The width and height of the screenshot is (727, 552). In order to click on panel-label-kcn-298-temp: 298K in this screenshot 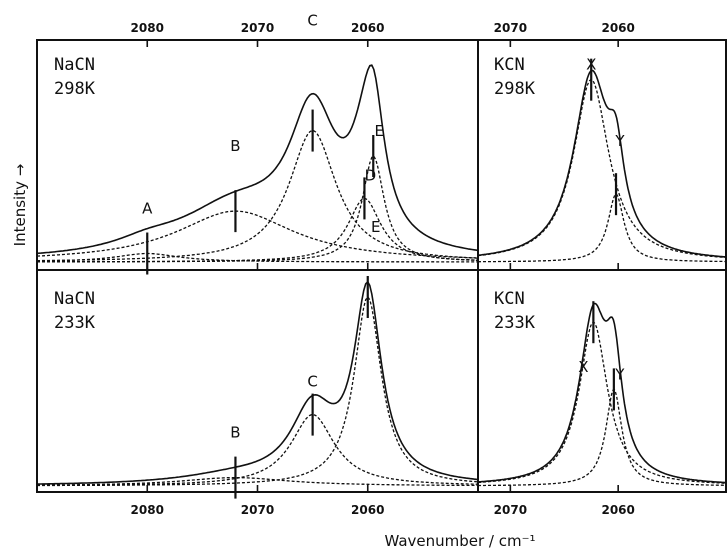, I will do `click(515, 89)`.